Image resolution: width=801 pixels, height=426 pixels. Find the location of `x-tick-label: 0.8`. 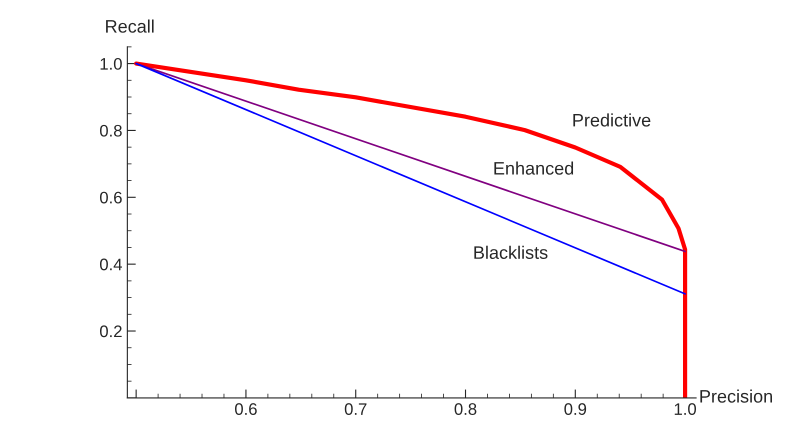

x-tick-label: 0.8 is located at coordinates (465, 409).